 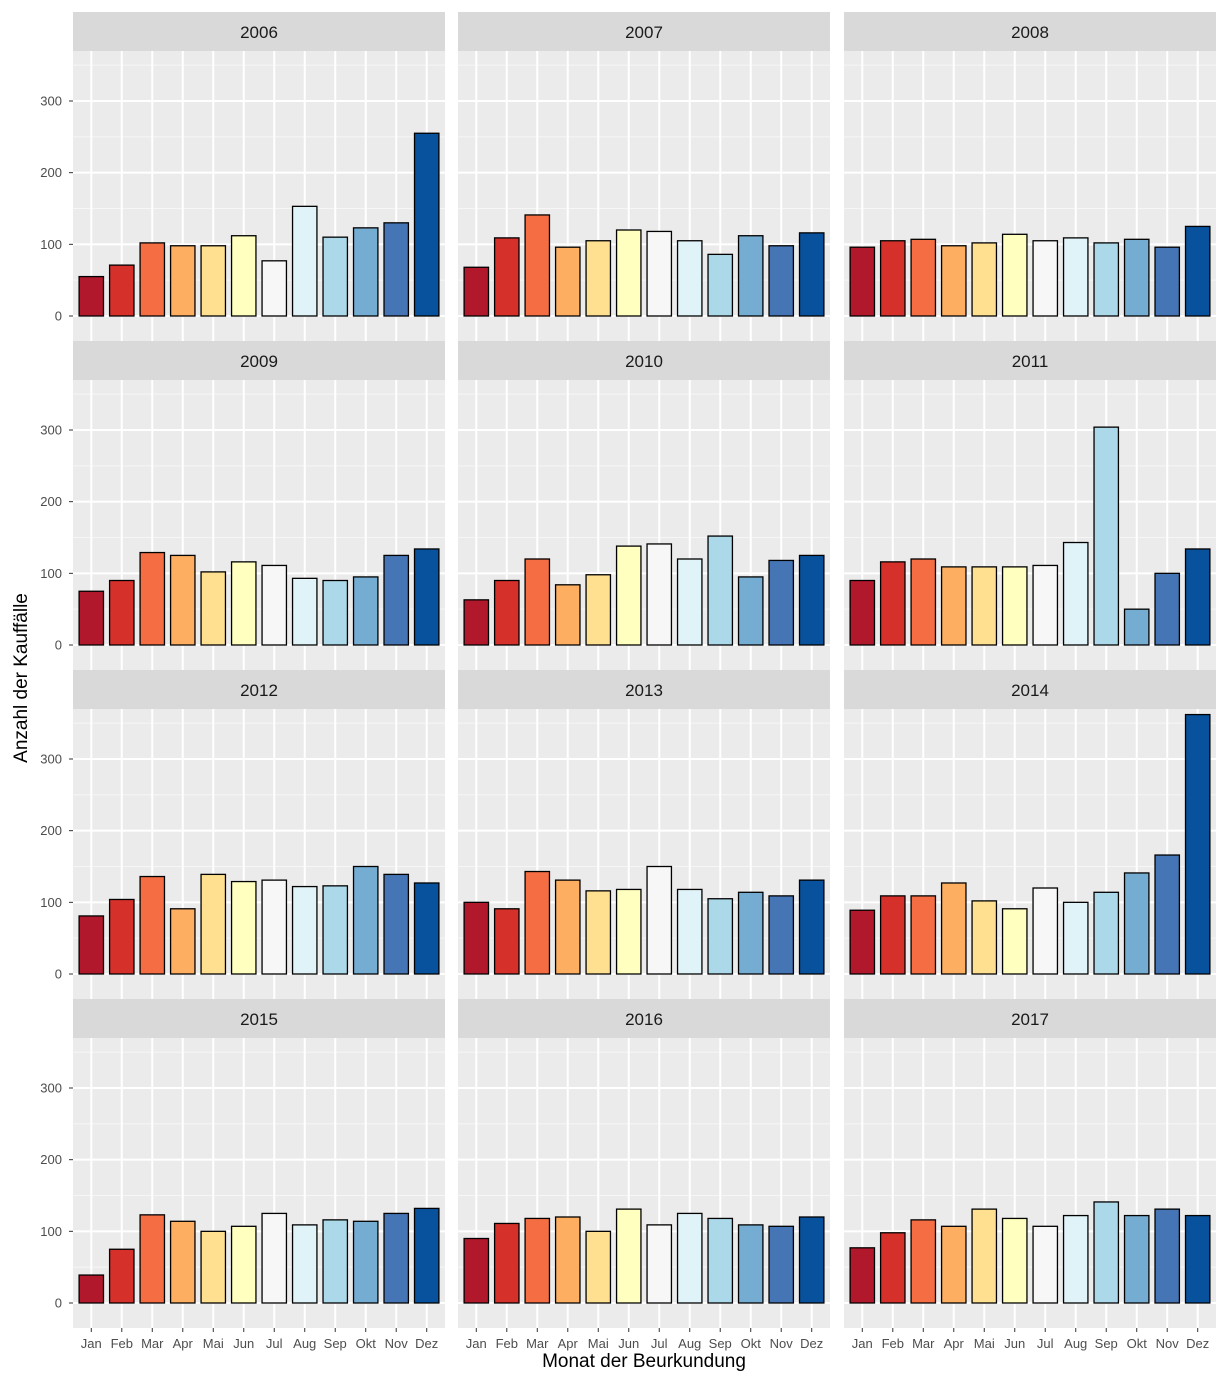 What do you see at coordinates (923, 277) in the screenshot?
I see `bar-2008-mar` at bounding box center [923, 277].